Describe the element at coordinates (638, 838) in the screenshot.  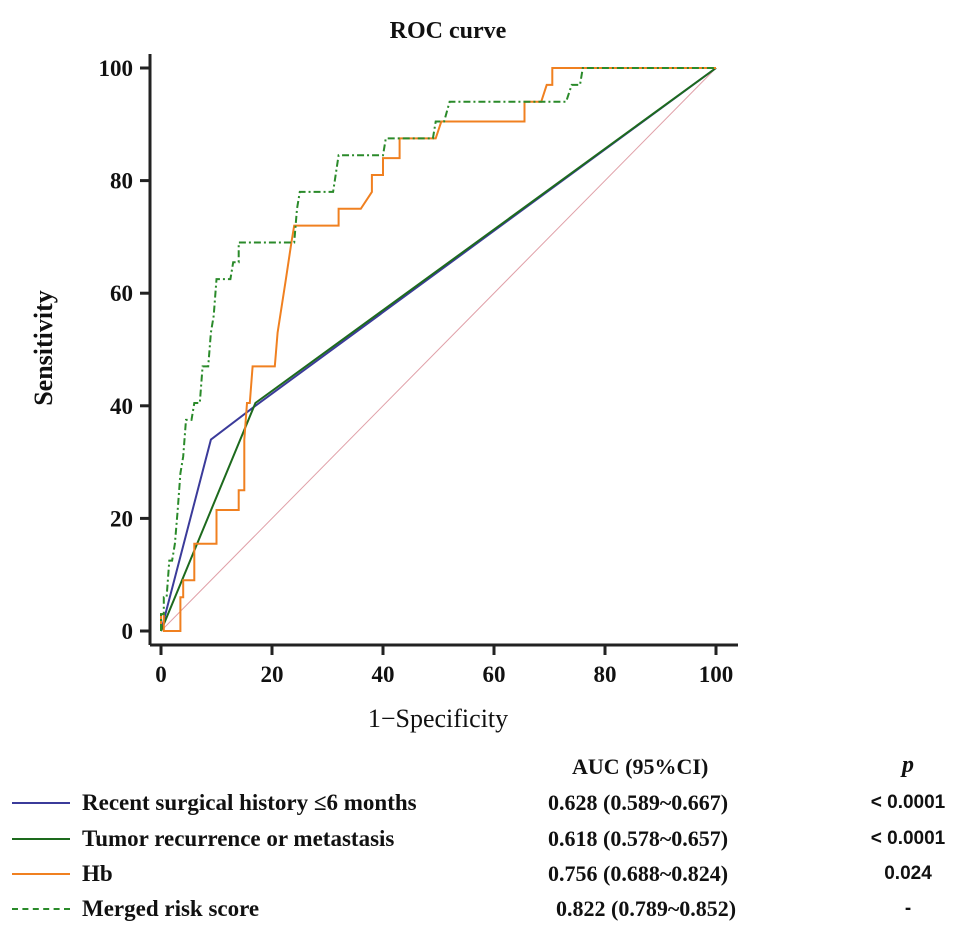
I see `legend-auc-value: 0.618 (0.578~0.657)` at that location.